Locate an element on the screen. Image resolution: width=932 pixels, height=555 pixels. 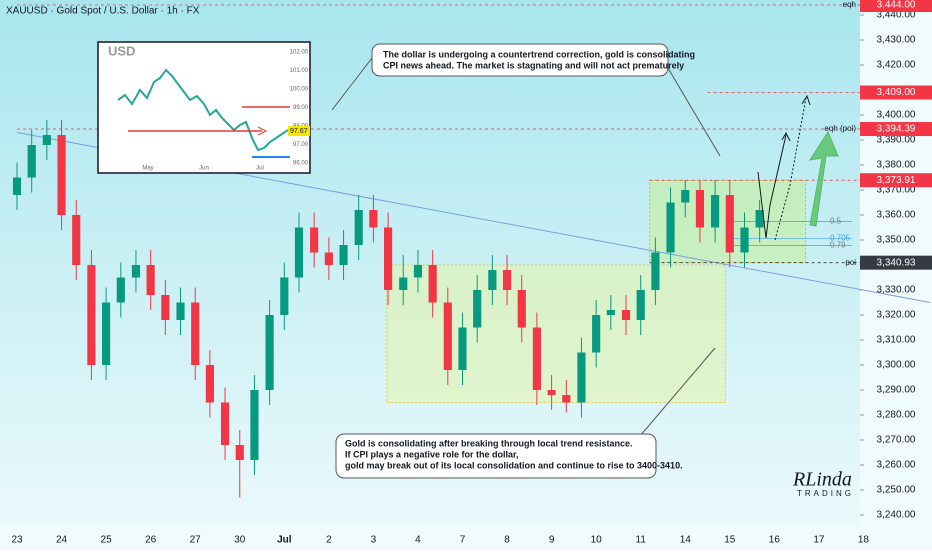
inset-title: USD is located at coordinates (121, 50).